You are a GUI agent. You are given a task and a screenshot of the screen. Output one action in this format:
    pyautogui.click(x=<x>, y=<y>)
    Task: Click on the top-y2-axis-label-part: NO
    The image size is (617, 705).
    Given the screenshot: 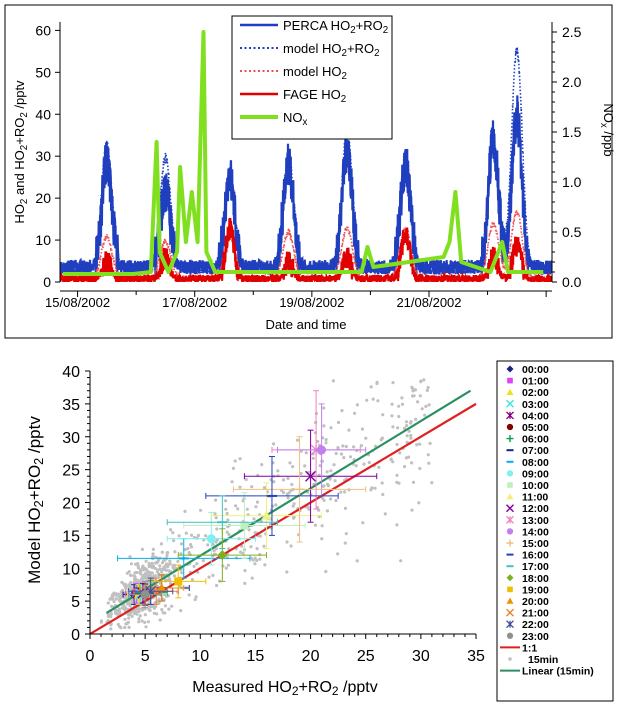 What is the action you would take?
    pyautogui.click(x=608, y=113)
    